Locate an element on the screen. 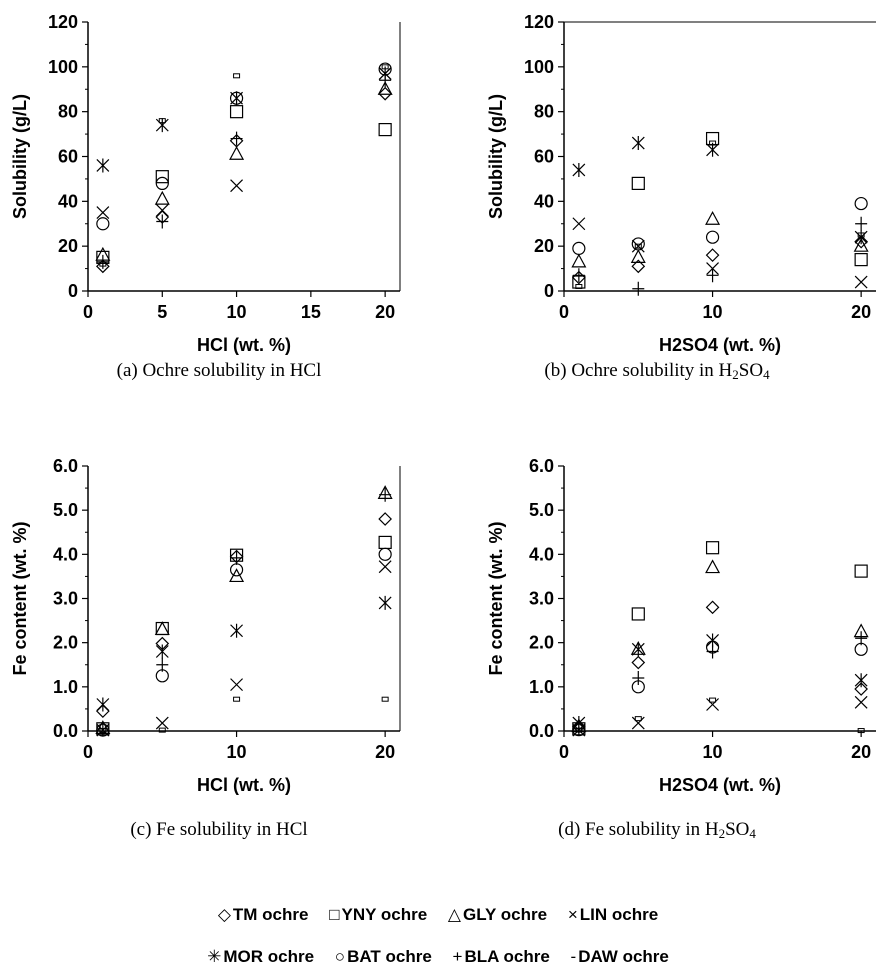 This screenshot has width=876, height=975. triangle-icon: △ is located at coordinates (454, 914).